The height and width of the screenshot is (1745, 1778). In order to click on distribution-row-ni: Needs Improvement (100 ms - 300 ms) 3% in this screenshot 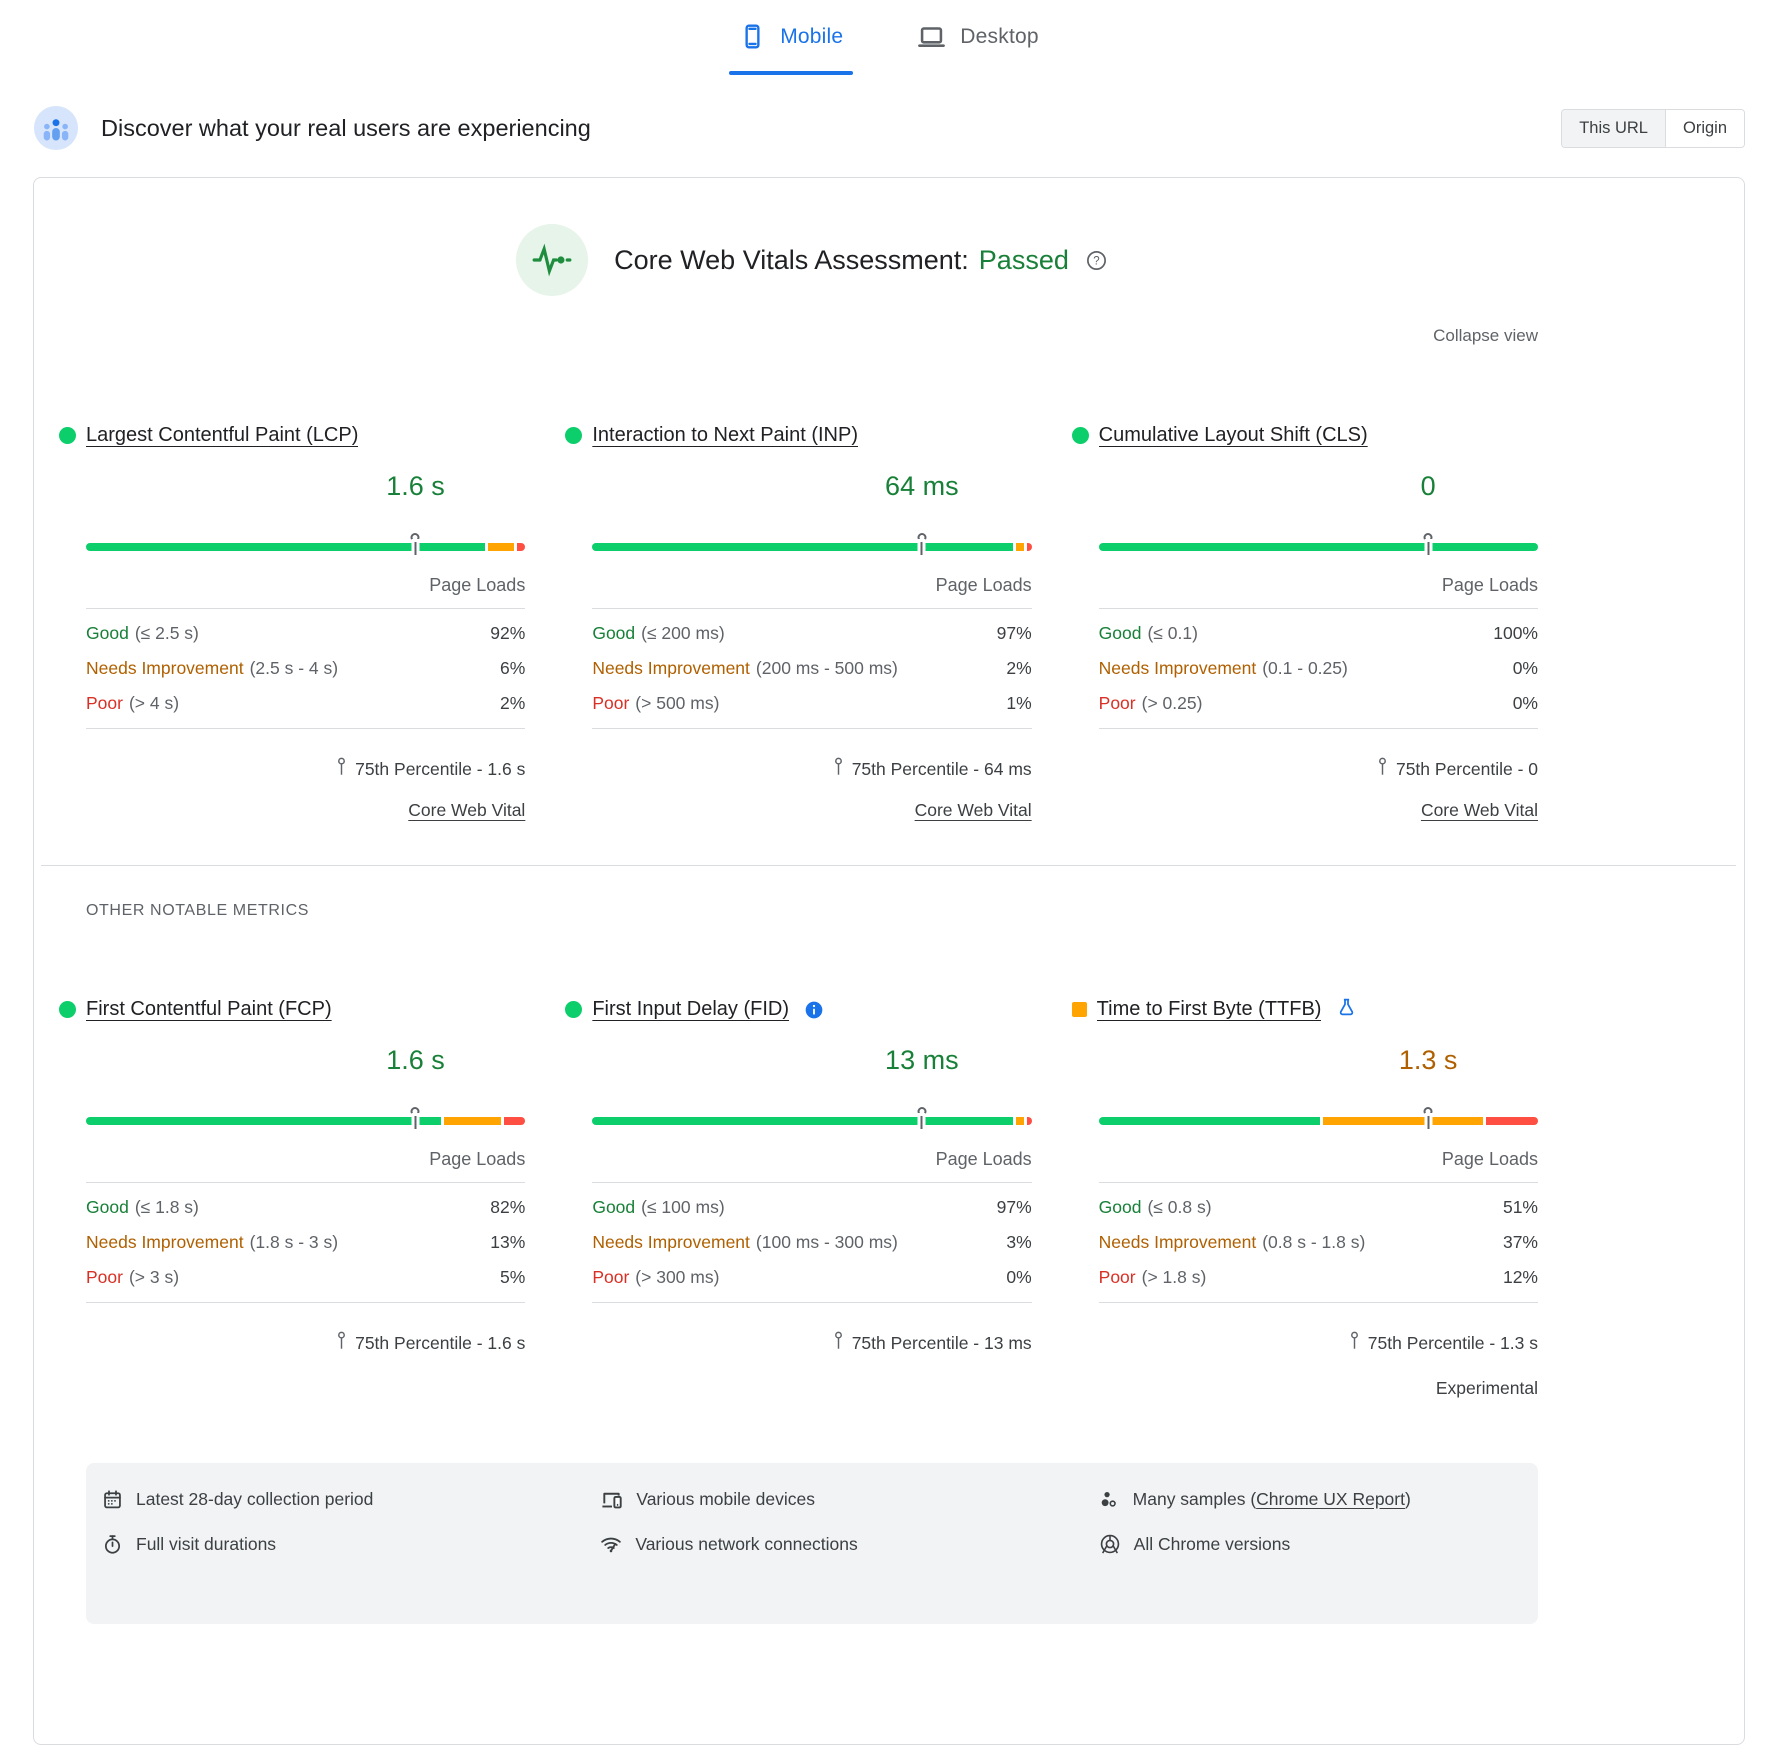, I will do `click(811, 1242)`.